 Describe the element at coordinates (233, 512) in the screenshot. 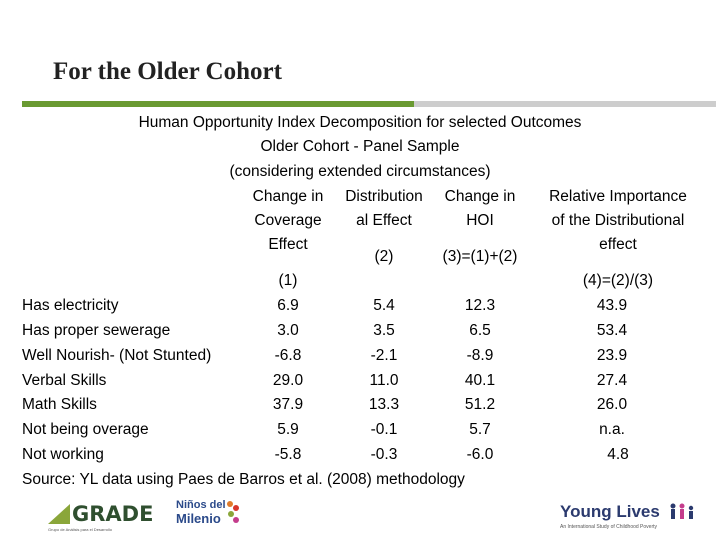

I see `ninos-figures-icon` at that location.